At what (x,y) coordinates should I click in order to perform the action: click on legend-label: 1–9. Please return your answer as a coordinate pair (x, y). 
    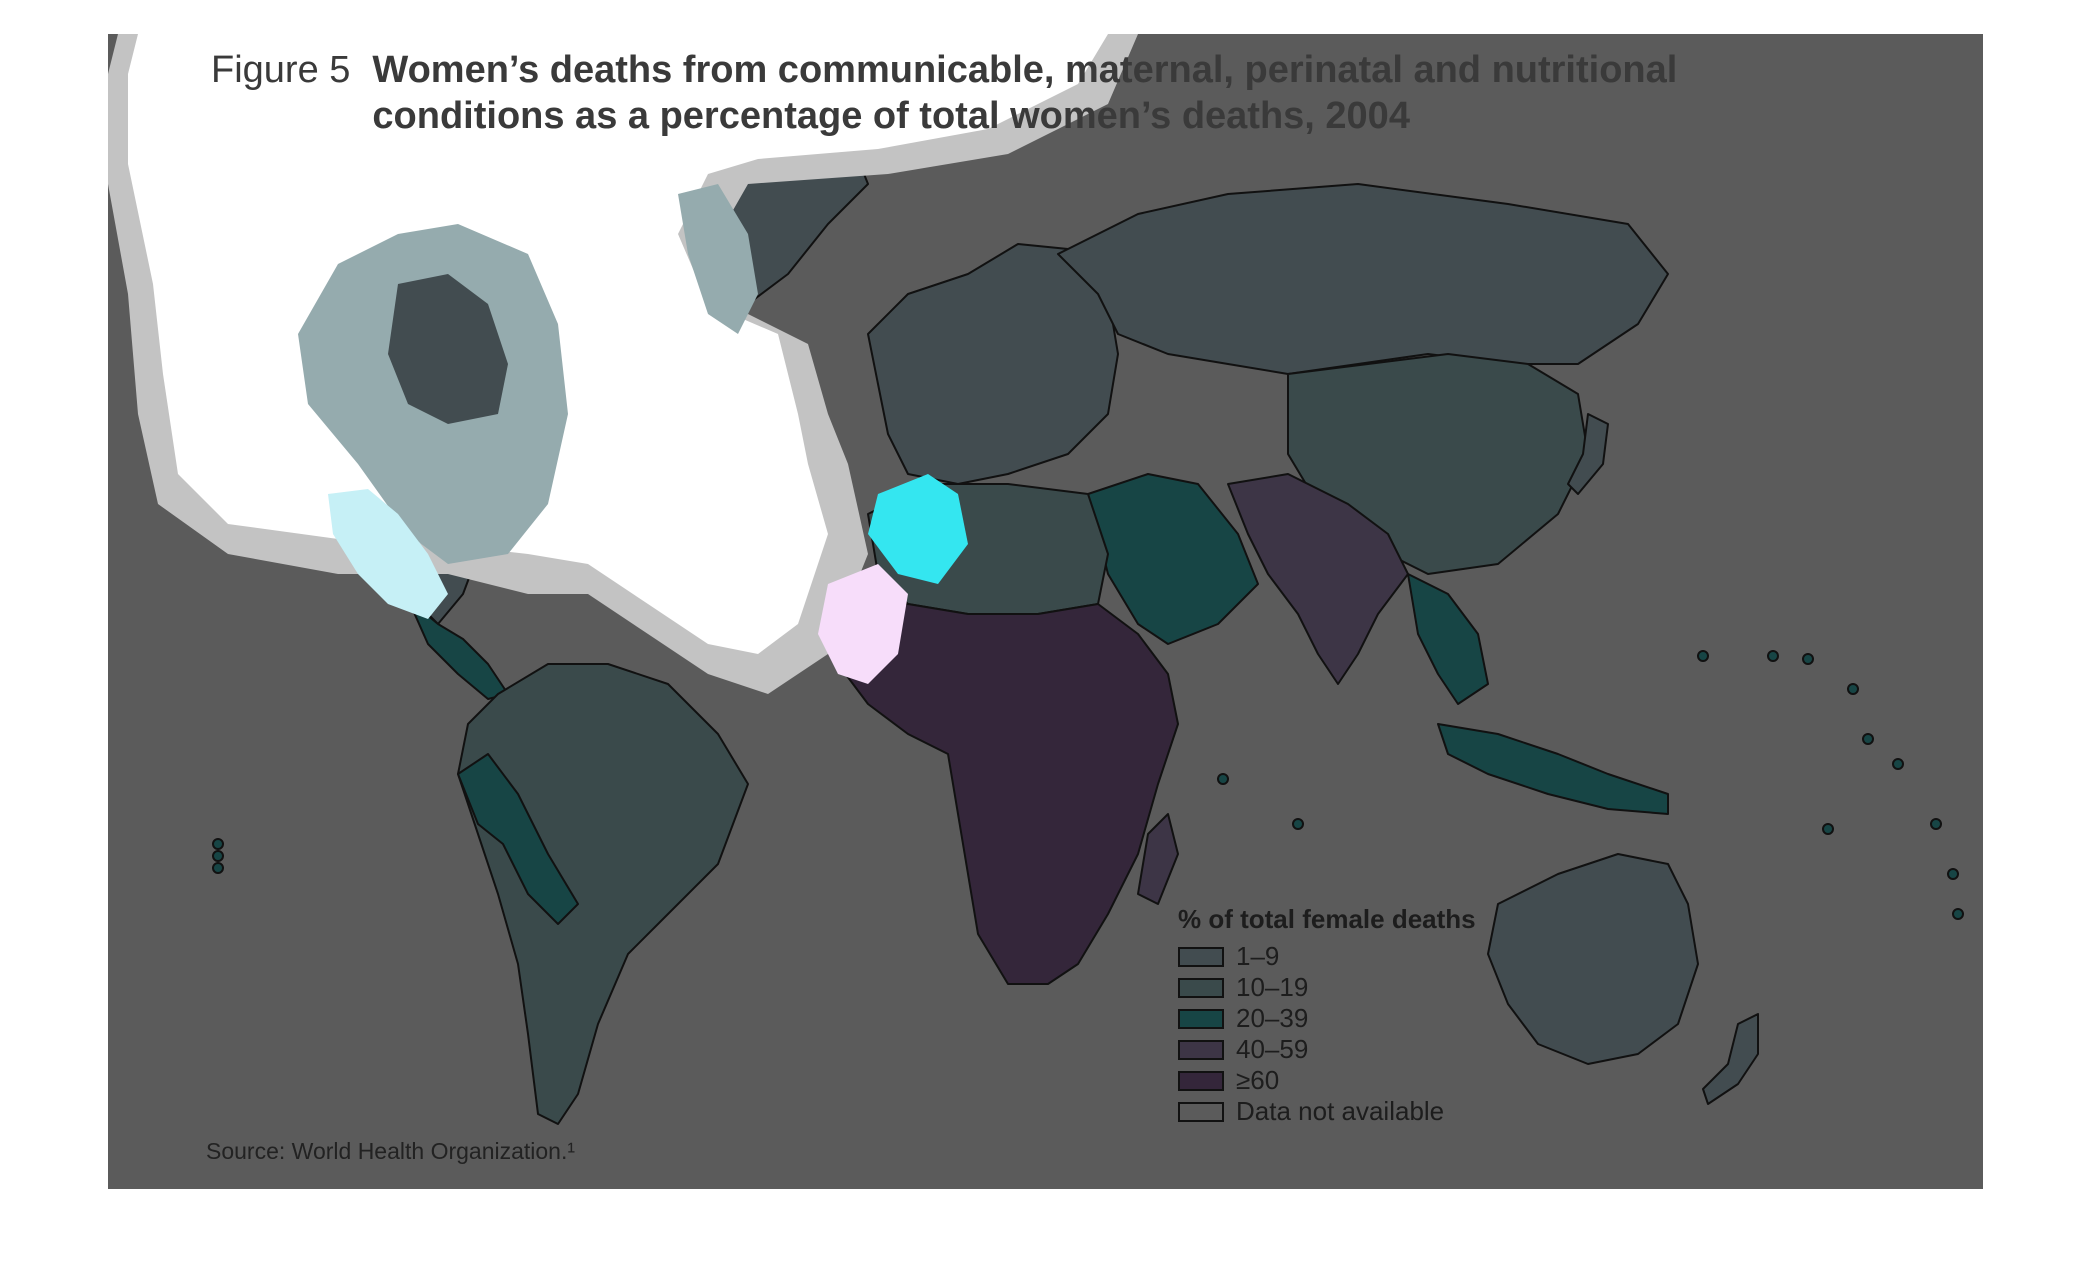
    Looking at the image, I should click on (1258, 956).